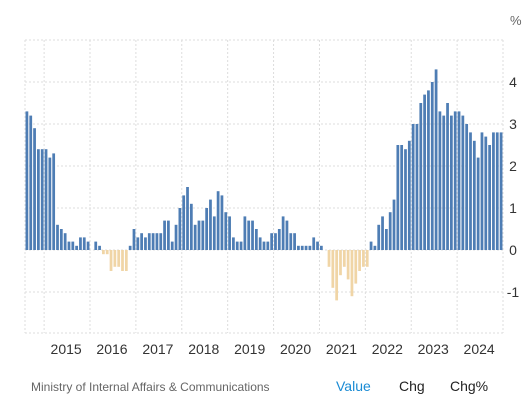 This screenshot has width=530, height=410. What do you see at coordinates (433, 349) in the screenshot?
I see `x-tick-label: 2023` at bounding box center [433, 349].